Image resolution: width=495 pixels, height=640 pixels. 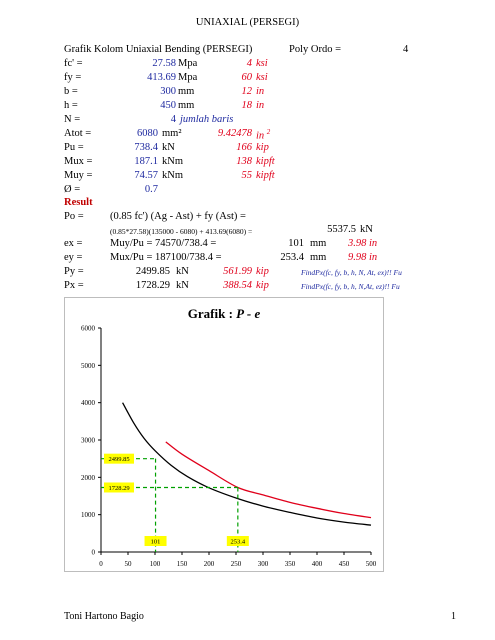 I want to click on y-tick-label: 3000, so click(x=88, y=441).